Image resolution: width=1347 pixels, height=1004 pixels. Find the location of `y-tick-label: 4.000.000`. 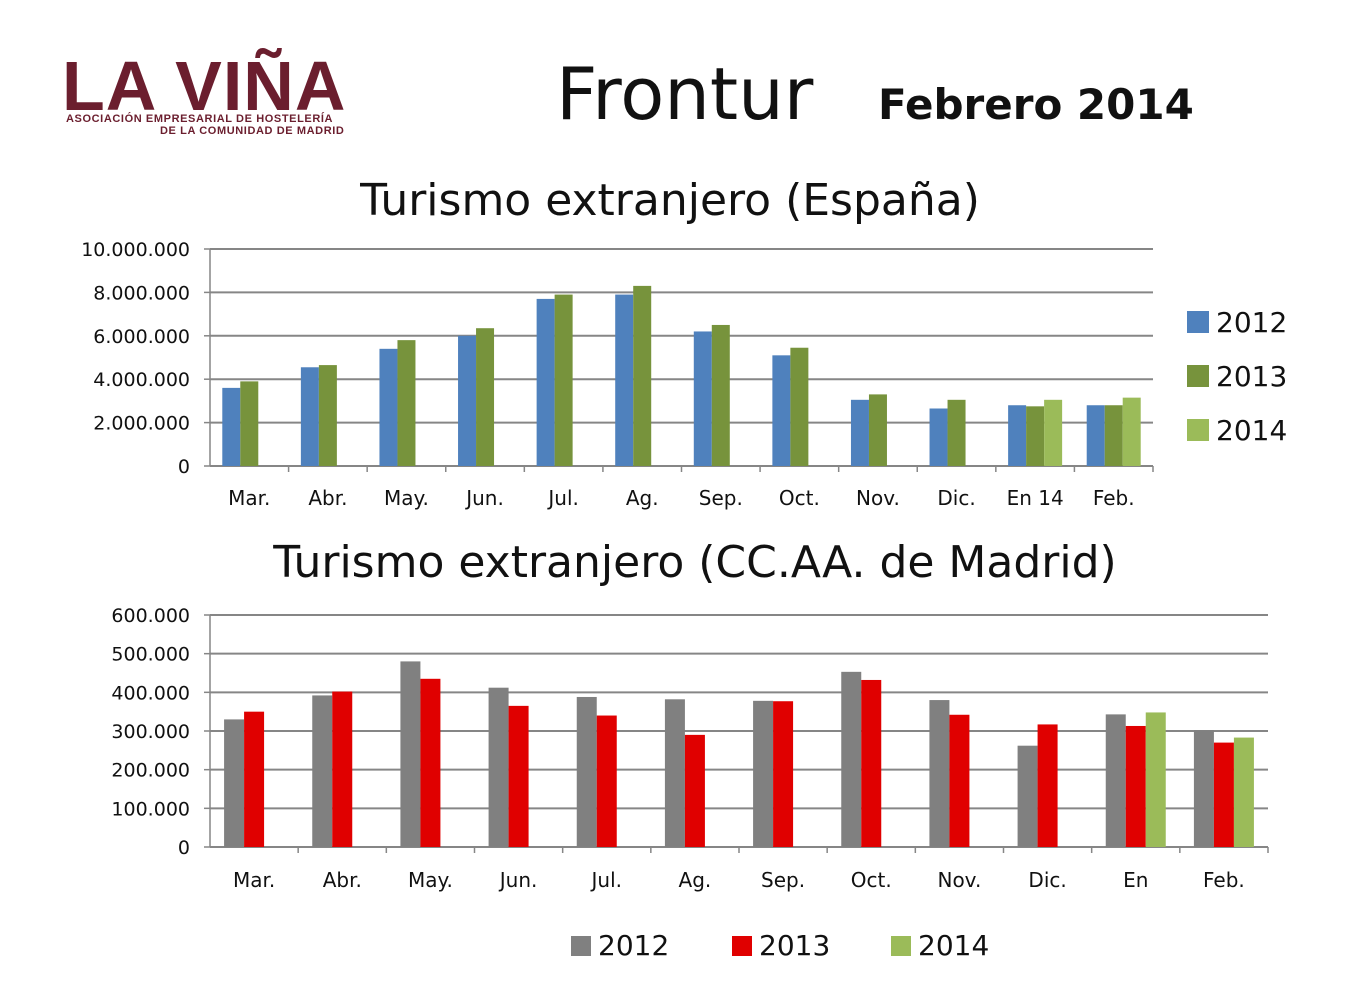

y-tick-label: 4.000.000 is located at coordinates (141, 380).